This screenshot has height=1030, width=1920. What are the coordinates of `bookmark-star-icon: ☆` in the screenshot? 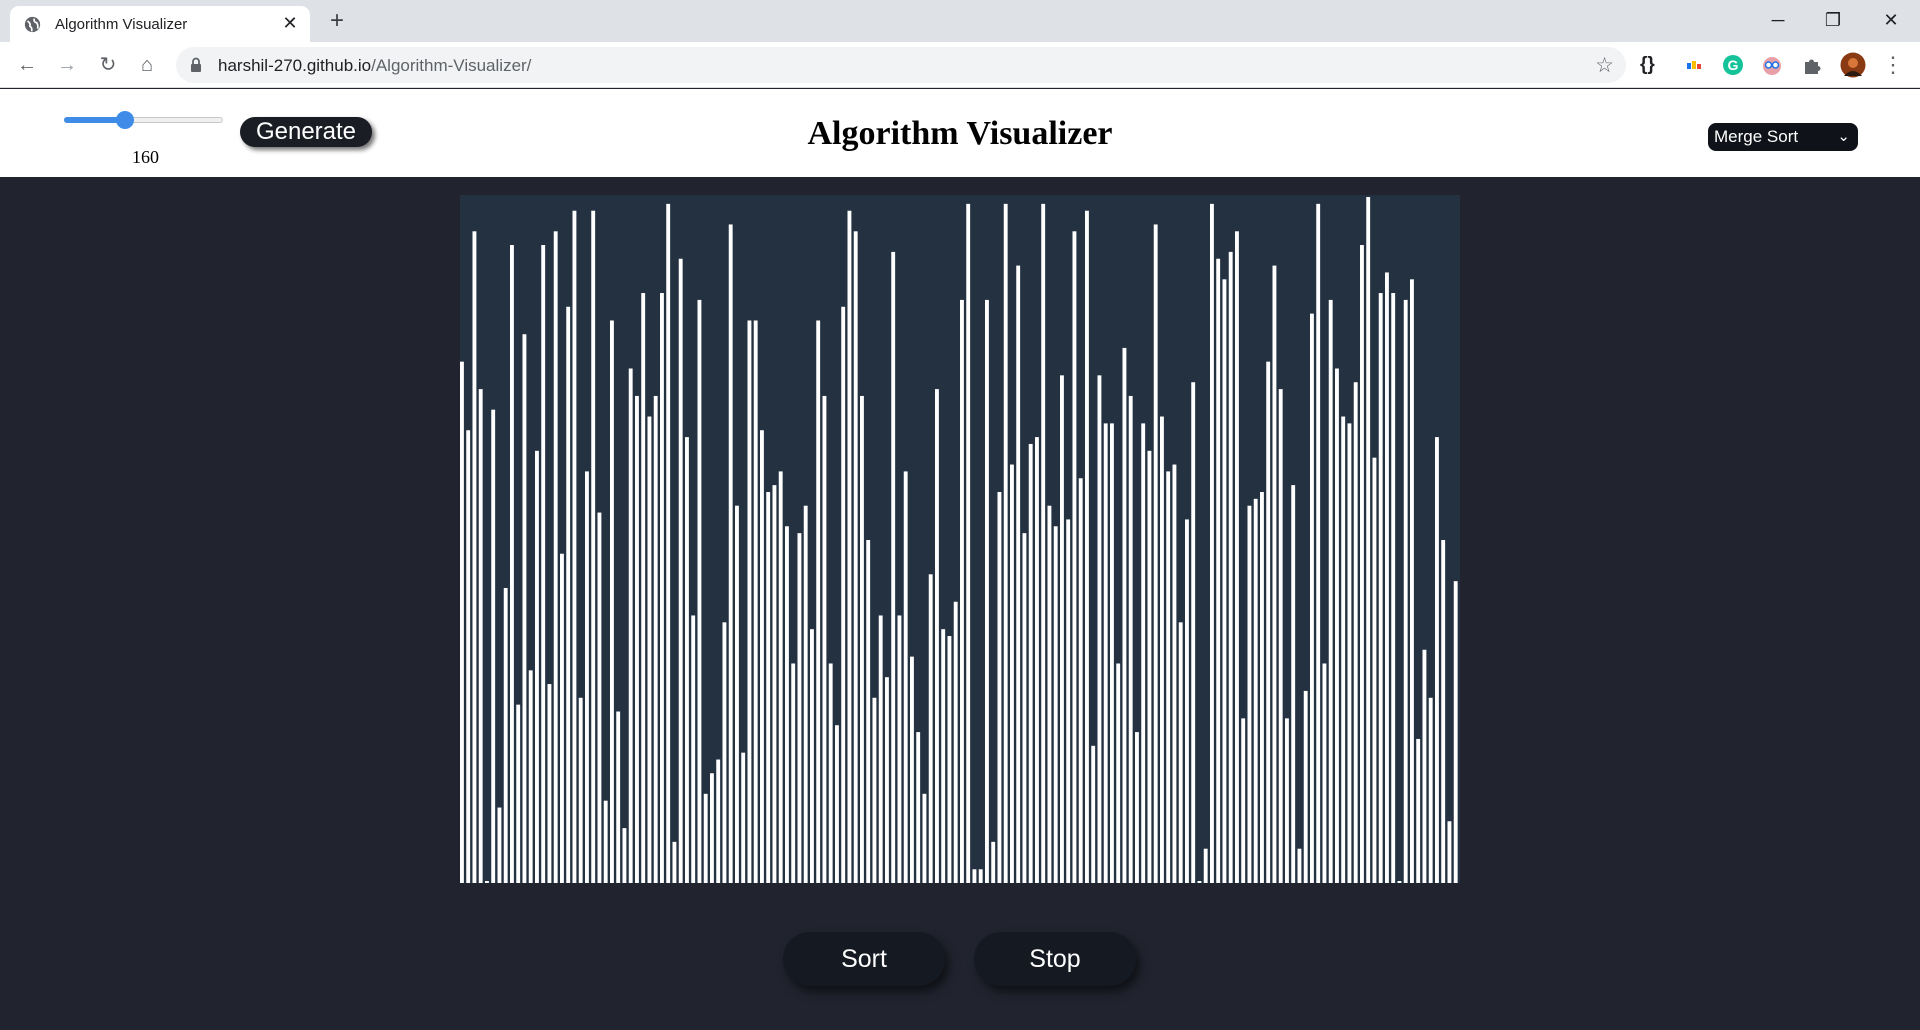 It's located at (1604, 65).